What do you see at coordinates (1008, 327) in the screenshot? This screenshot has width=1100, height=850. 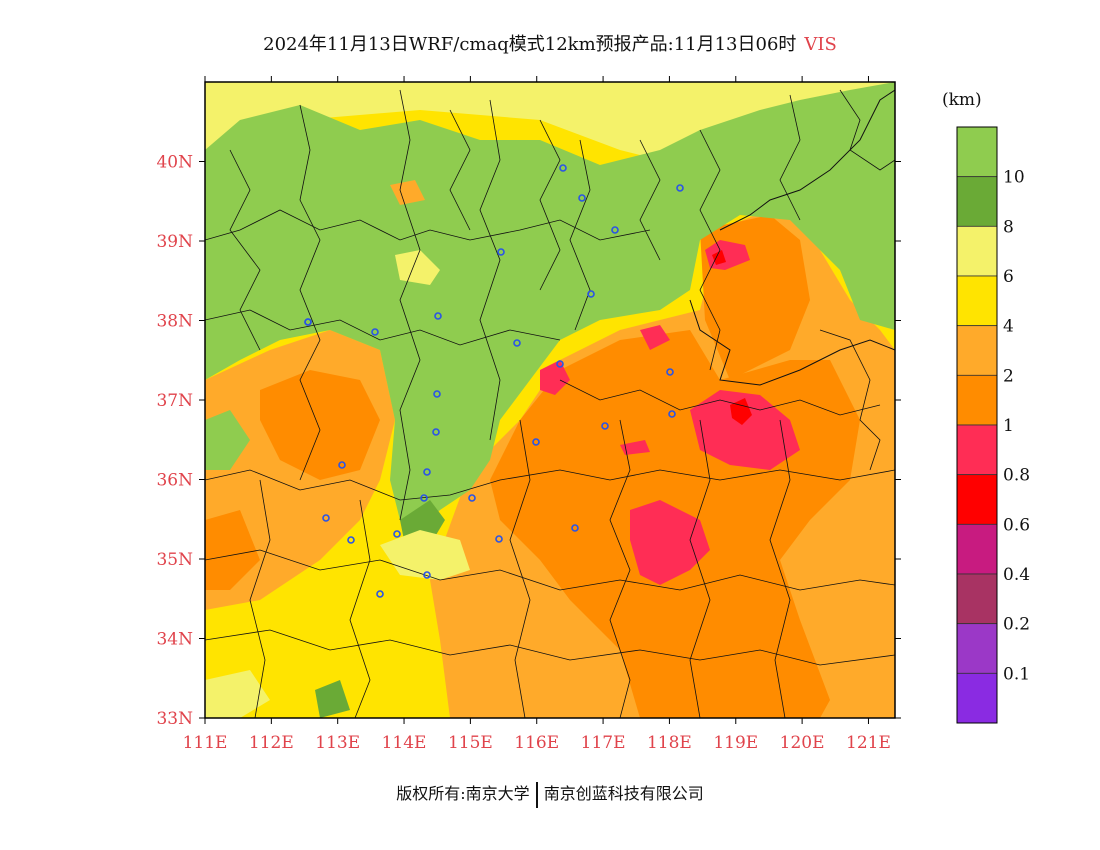 I see `colorbar-label: 4` at bounding box center [1008, 327].